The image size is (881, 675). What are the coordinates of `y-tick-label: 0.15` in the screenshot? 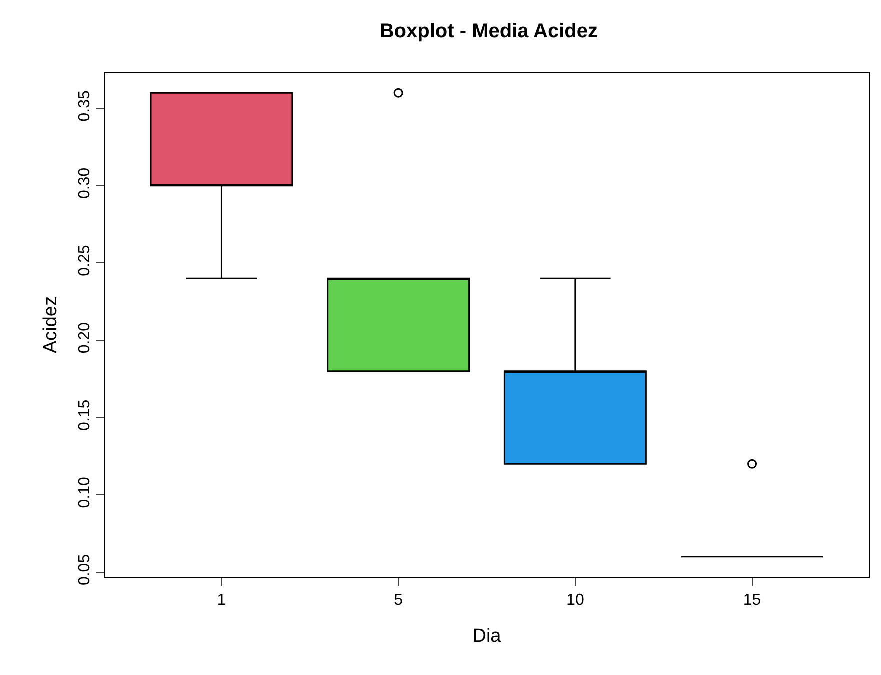 It's located at (85, 415).